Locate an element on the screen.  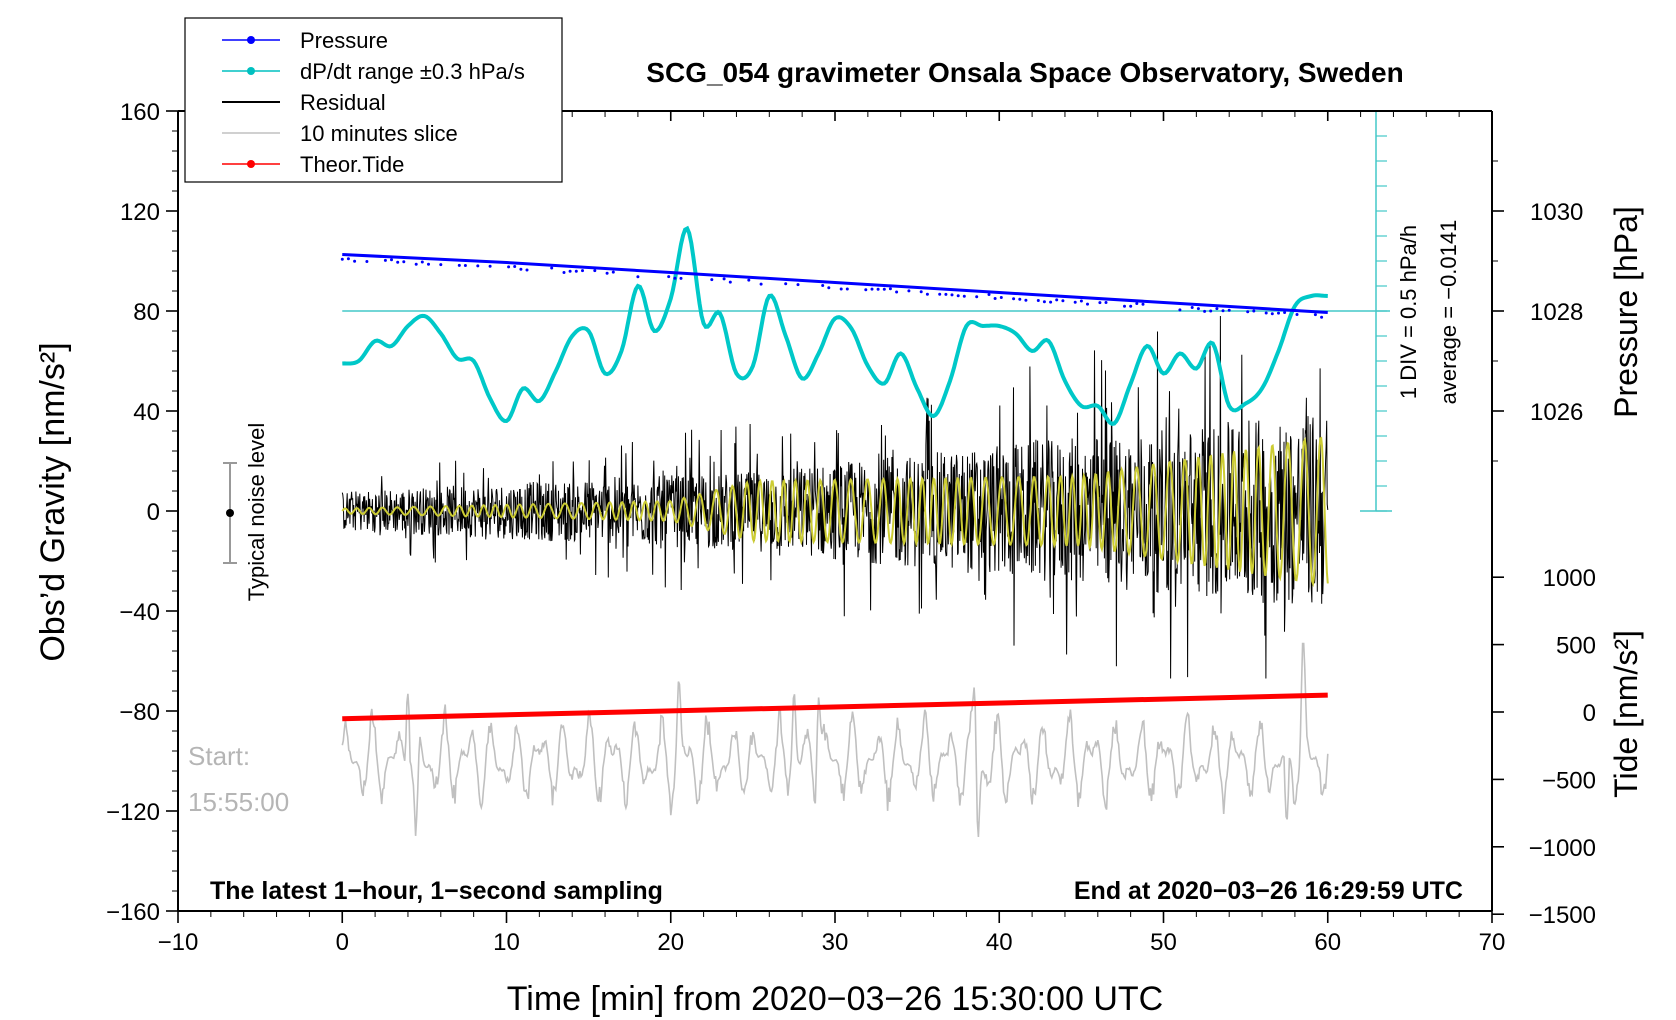
average-label: average = −0.0141 is located at coordinates (1448, 312).